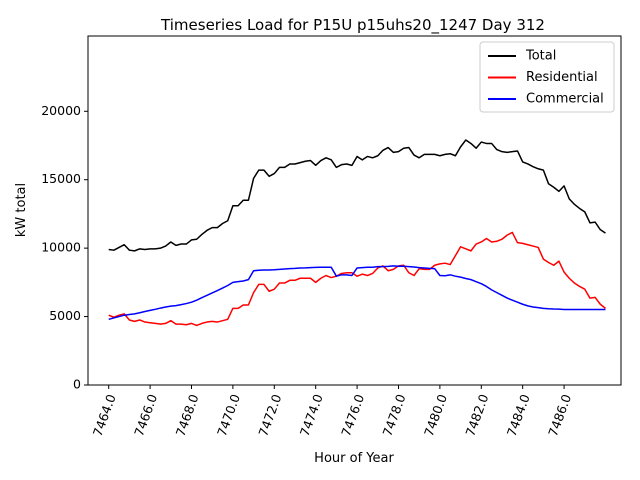 This screenshot has height=480, width=640. I want to click on x-tick-label: 7468.0, so click(187, 415).